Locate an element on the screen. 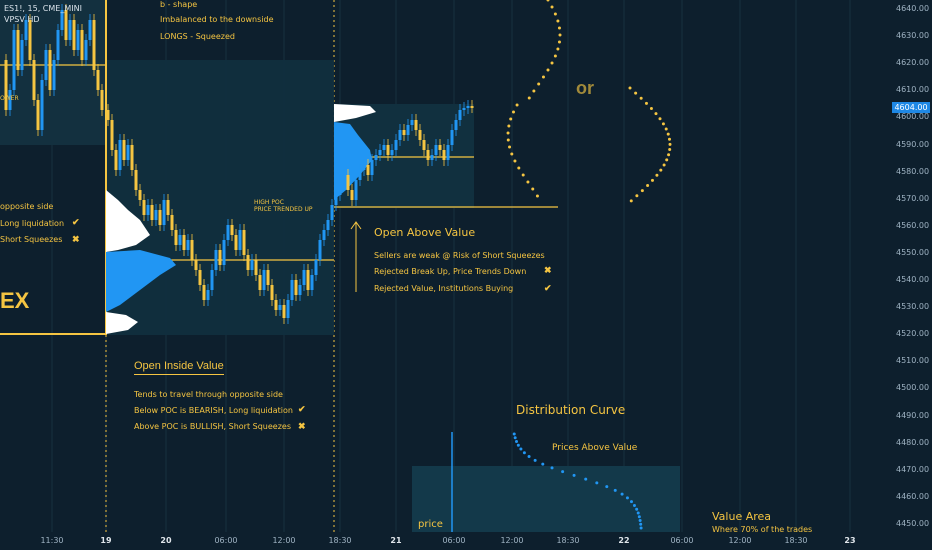 The width and height of the screenshot is (932, 550). volume-profile-middle is located at coordinates (141, 262).